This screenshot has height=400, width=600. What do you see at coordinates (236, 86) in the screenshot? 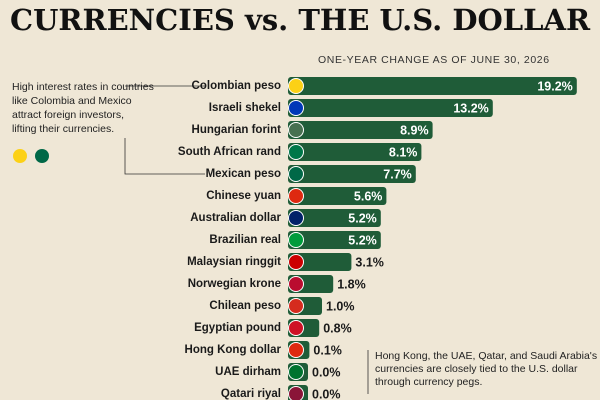
I see `category-label: Colombian peso` at bounding box center [236, 86].